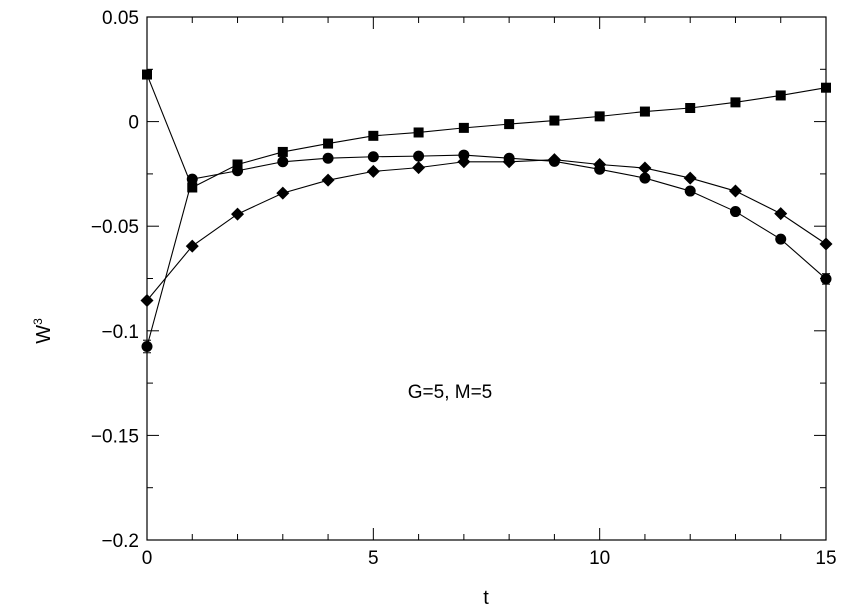 This screenshot has height=610, width=849. I want to click on x-axis-label: t, so click(486, 598).